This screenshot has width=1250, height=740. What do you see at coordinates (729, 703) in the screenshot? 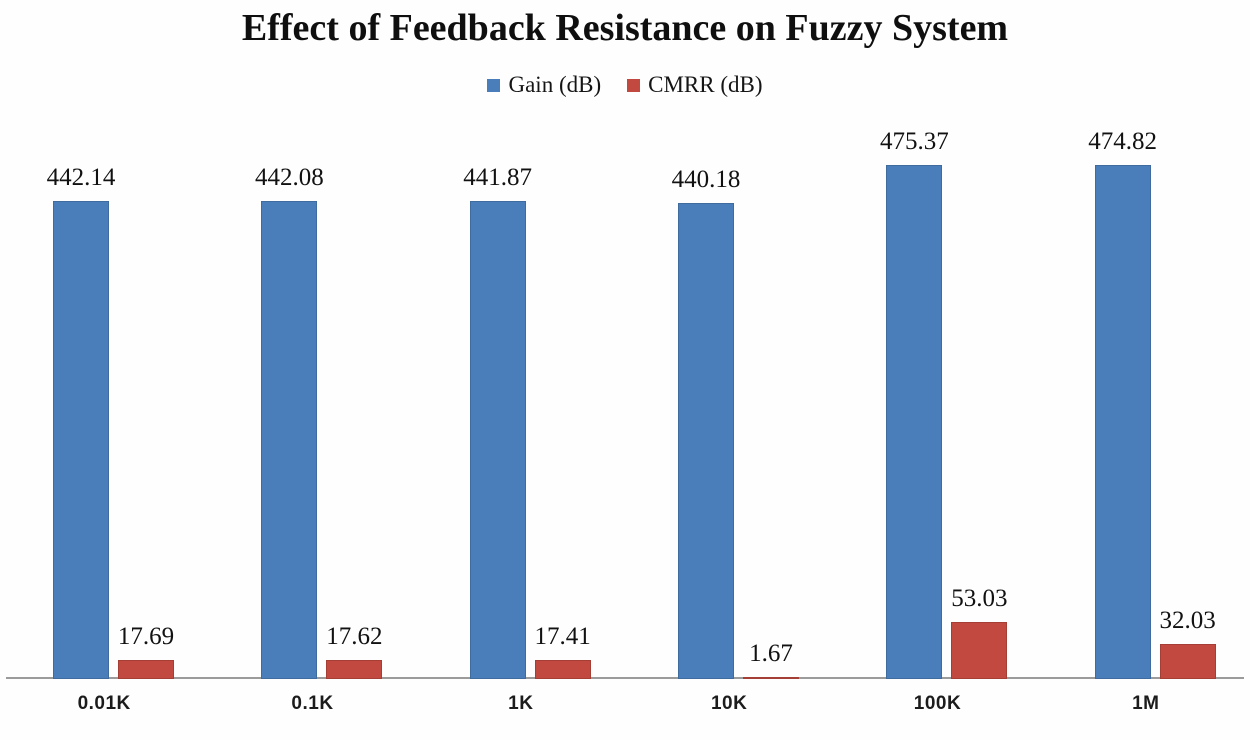
I see `x-axis-tick-label: 10K` at bounding box center [729, 703].